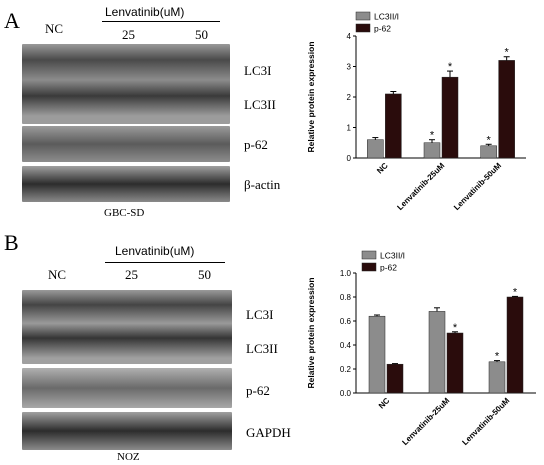 The image size is (544, 465). What do you see at coordinates (384, 403) in the screenshot?
I see `chart-b-category-label: NC` at bounding box center [384, 403].